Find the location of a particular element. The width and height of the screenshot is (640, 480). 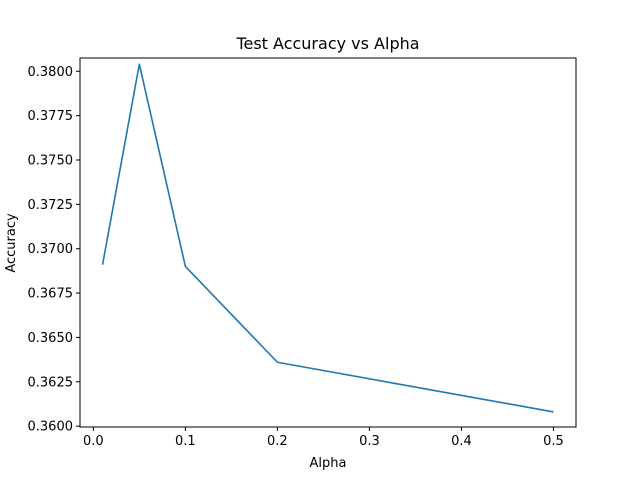

y-tick-label: 0.3675 is located at coordinates (51, 294).